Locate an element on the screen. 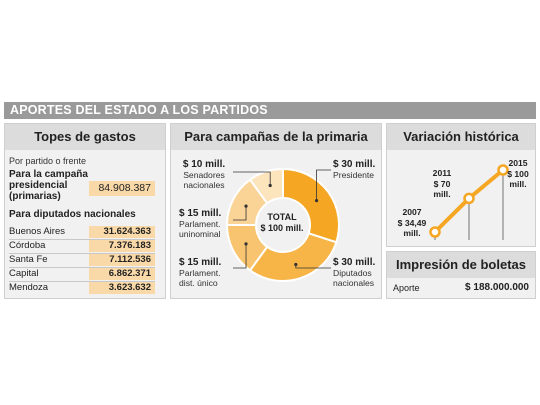 The width and height of the screenshot is (540, 405). table-row: Mendoza 3.623.632 is located at coordinates (89, 288).